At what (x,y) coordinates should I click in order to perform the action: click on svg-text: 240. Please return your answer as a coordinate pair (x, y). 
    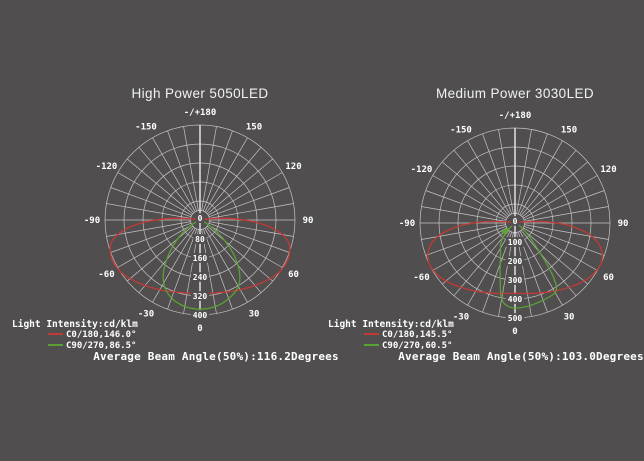
    Looking at the image, I should click on (200, 277).